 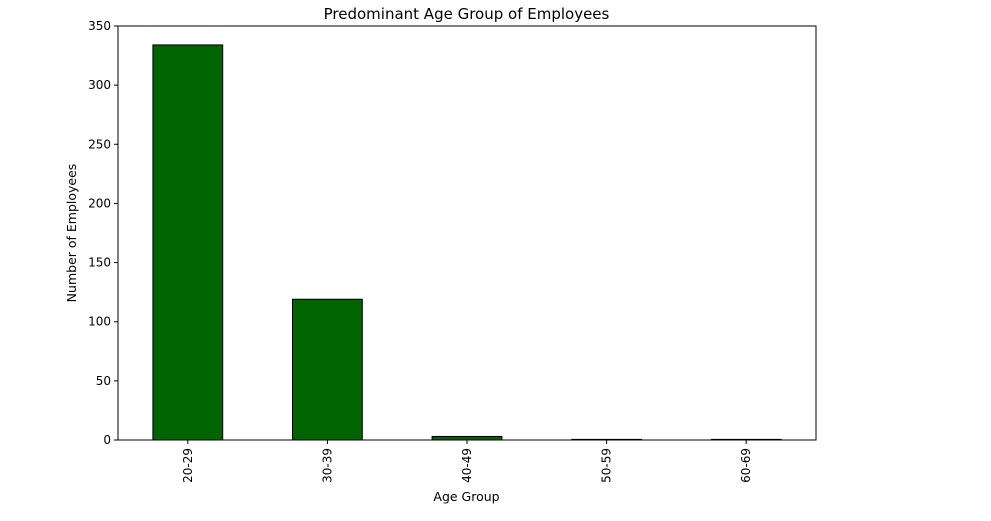 I want to click on x-tick-label: 60-69, so click(x=746, y=465).